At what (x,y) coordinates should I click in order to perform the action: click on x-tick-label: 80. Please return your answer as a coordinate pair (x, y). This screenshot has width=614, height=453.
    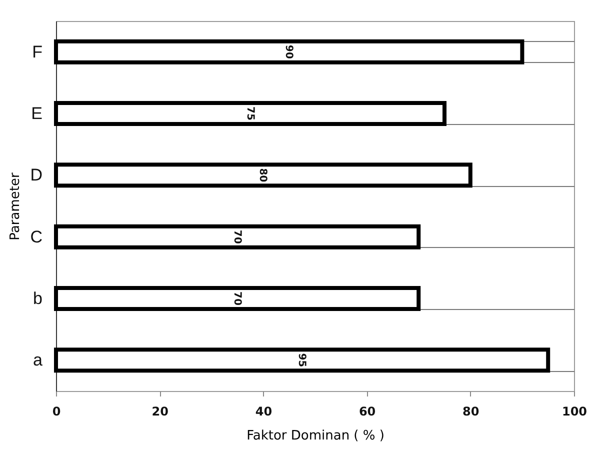
    Looking at the image, I should click on (471, 411).